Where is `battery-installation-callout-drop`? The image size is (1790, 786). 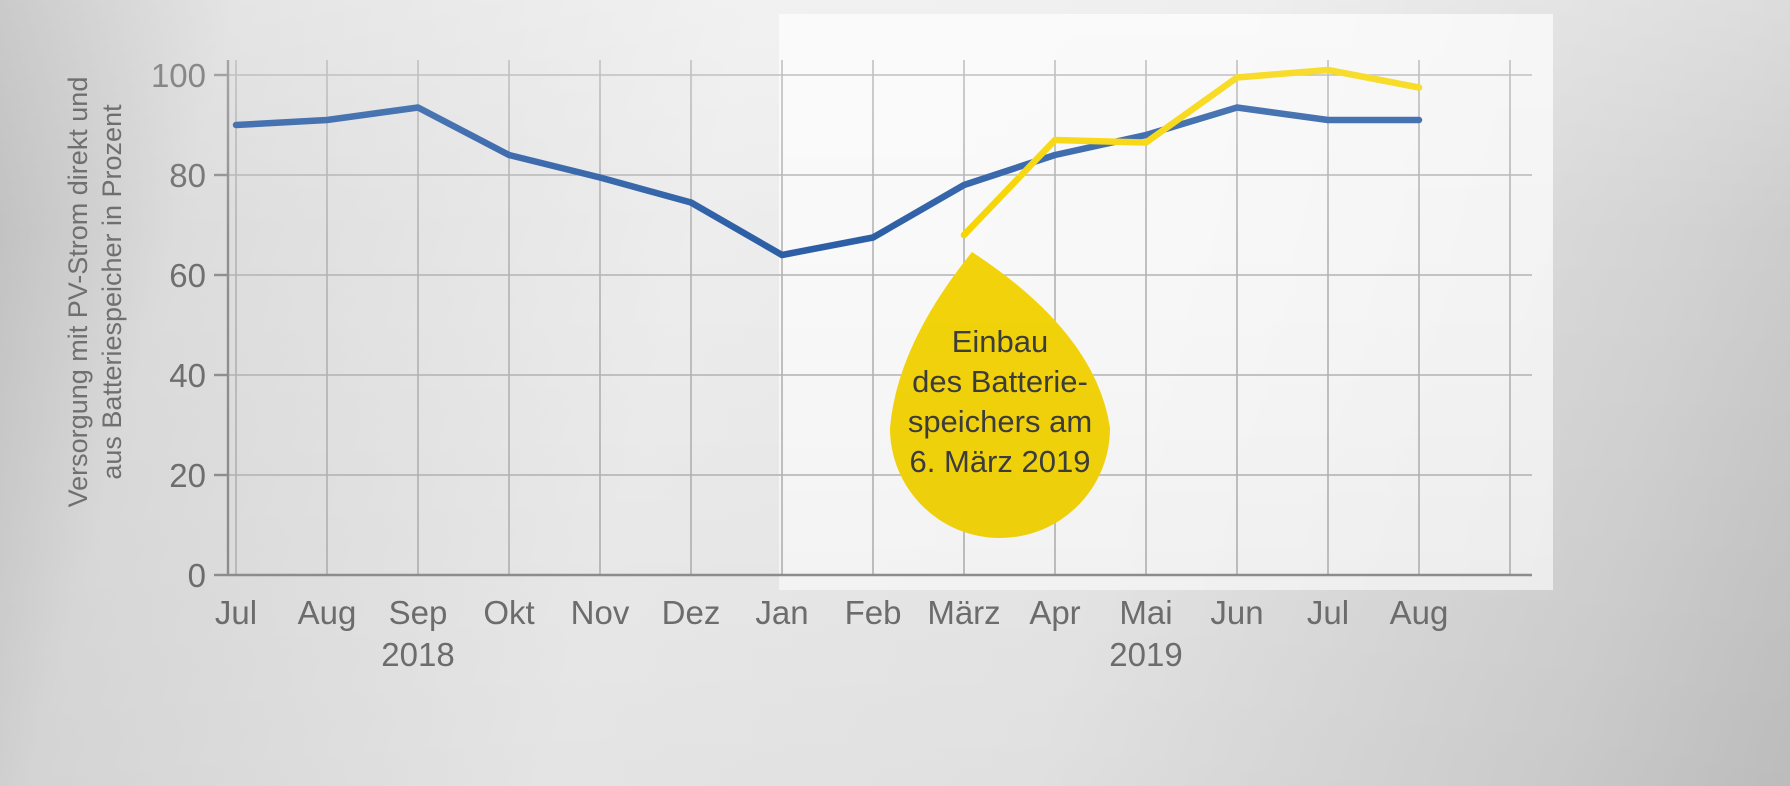 battery-installation-callout-drop is located at coordinates (1000, 395).